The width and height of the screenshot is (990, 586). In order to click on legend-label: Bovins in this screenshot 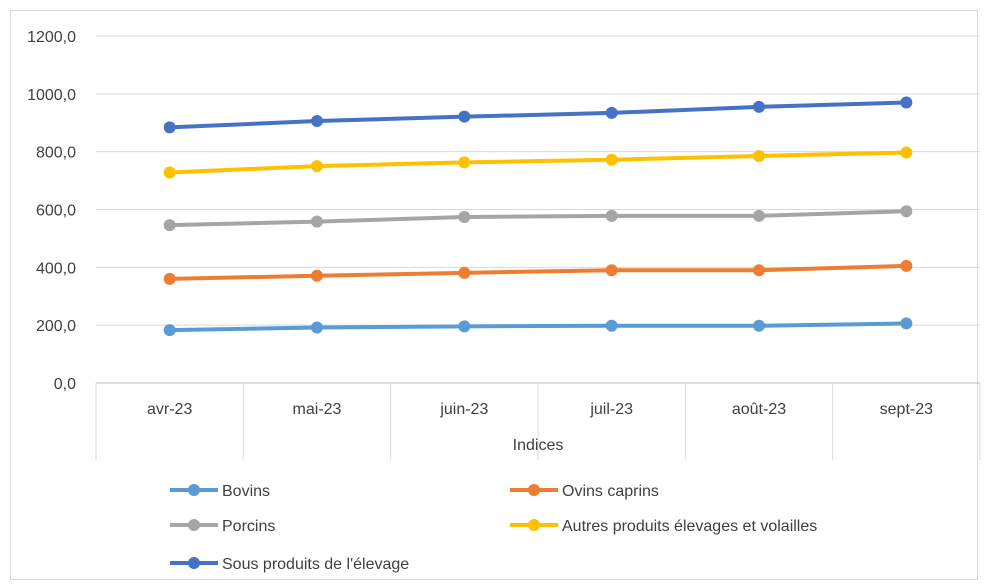, I will do `click(246, 491)`.